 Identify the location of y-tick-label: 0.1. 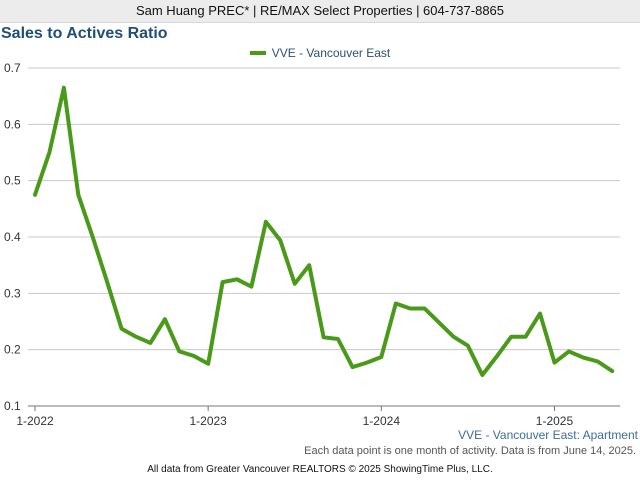
(12, 406).